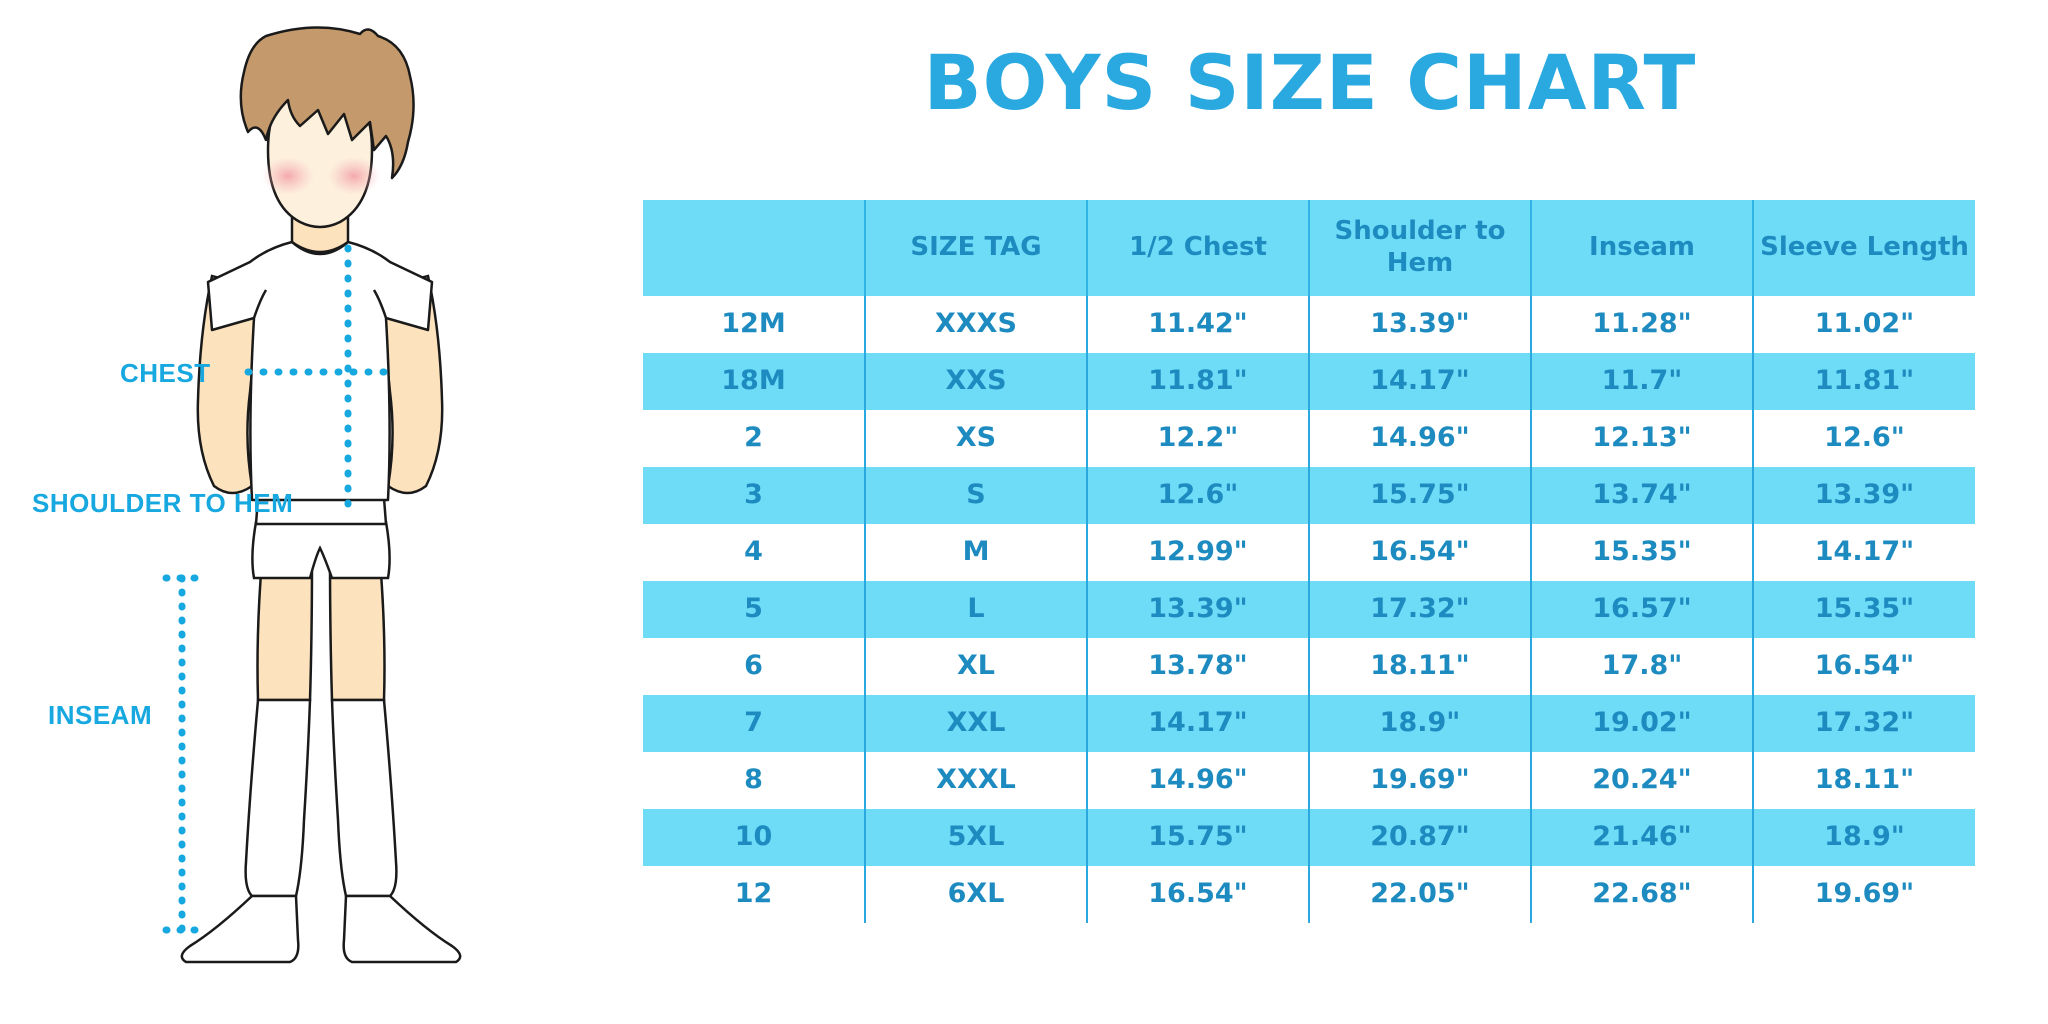 This screenshot has width=2048, height=1024. I want to click on cell-inseam: 13.74", so click(1641, 495).